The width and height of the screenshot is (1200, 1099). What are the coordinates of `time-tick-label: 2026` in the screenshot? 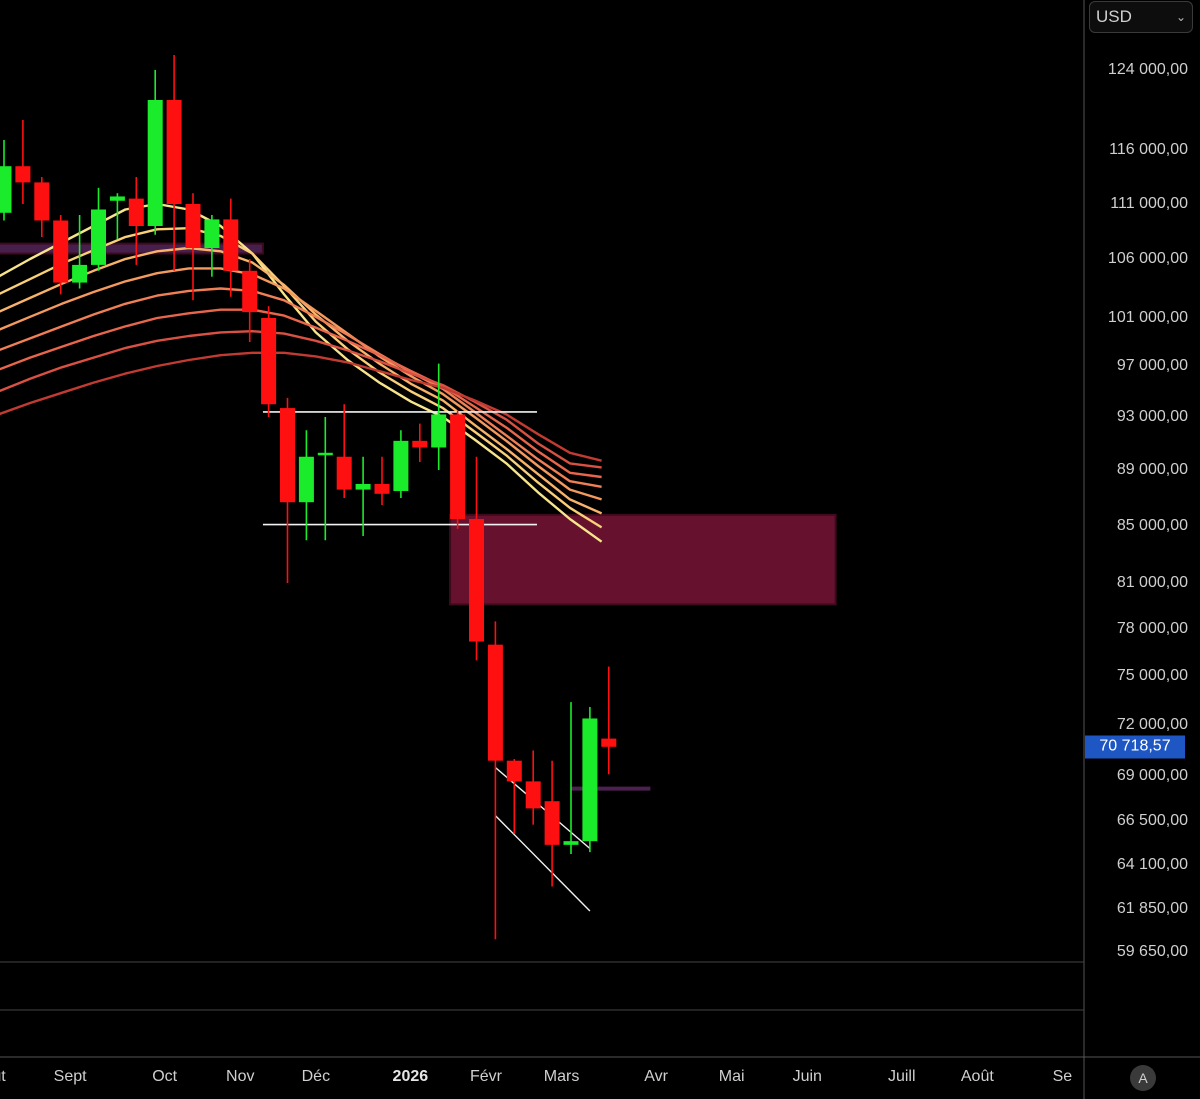 It's located at (410, 1076).